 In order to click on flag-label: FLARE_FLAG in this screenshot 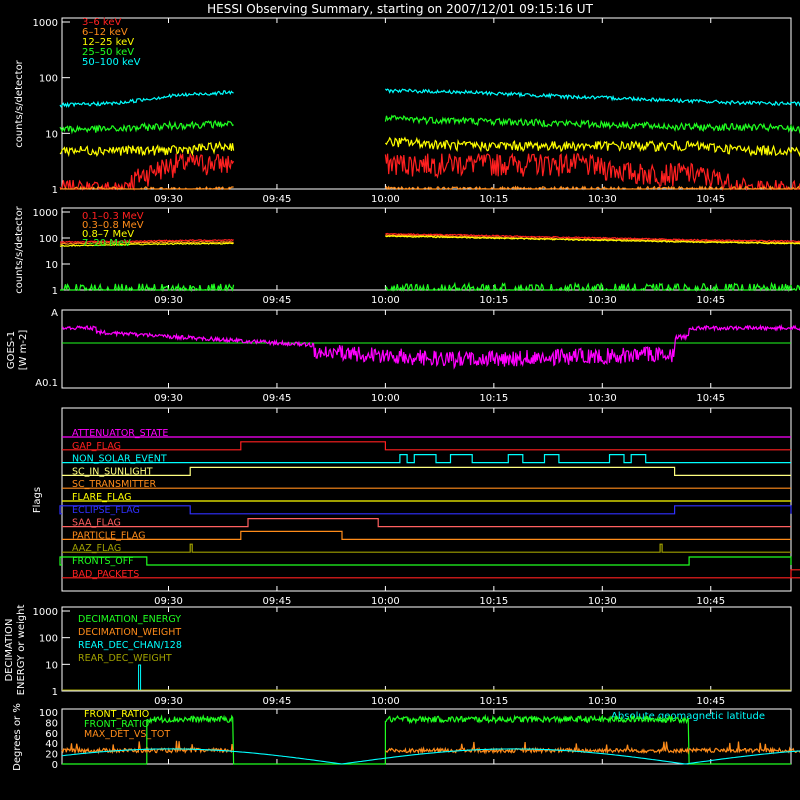, I will do `click(102, 497)`.